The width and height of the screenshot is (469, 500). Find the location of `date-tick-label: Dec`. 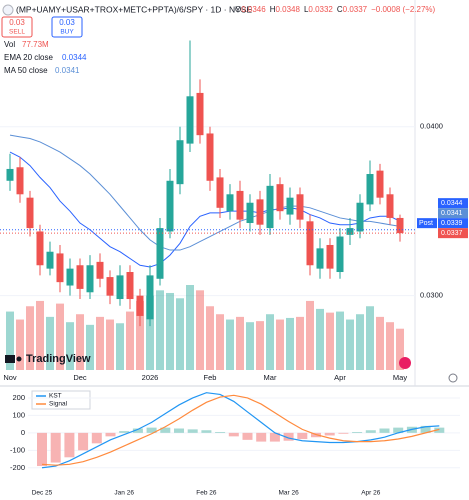

date-tick-label: Dec is located at coordinates (80, 377).